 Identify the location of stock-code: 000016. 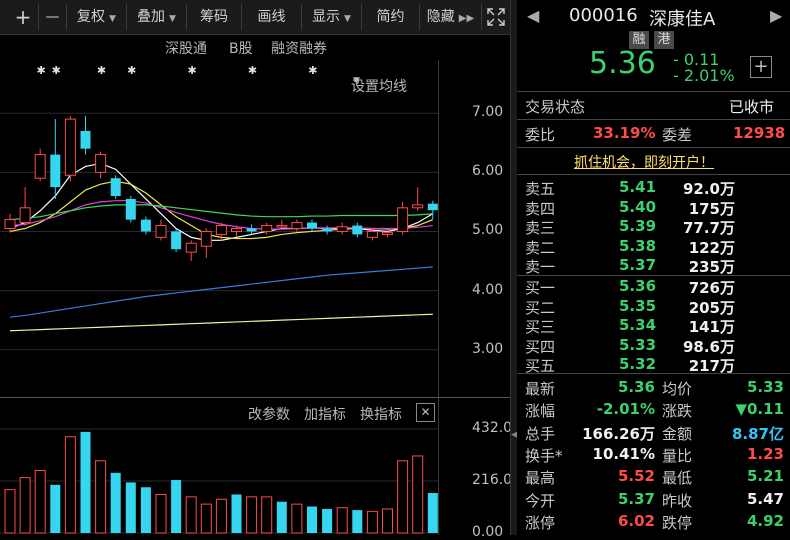
(603, 15).